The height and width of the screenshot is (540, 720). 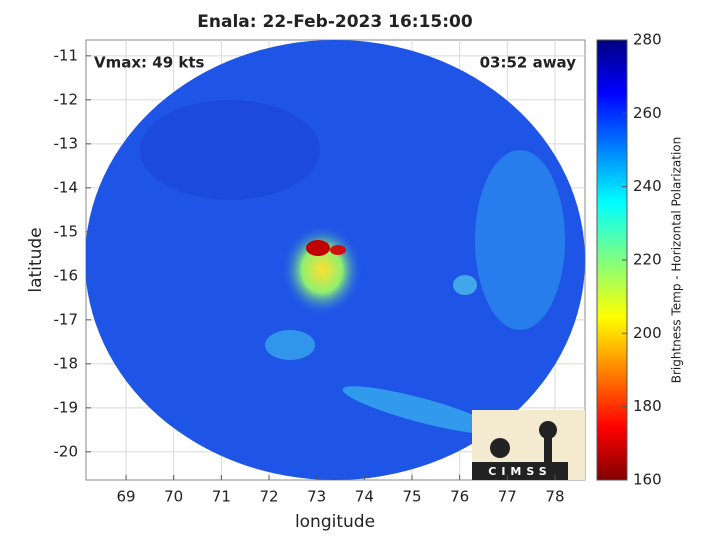 What do you see at coordinates (647, 40) in the screenshot?
I see `colorbar-tick-label: 280` at bounding box center [647, 40].